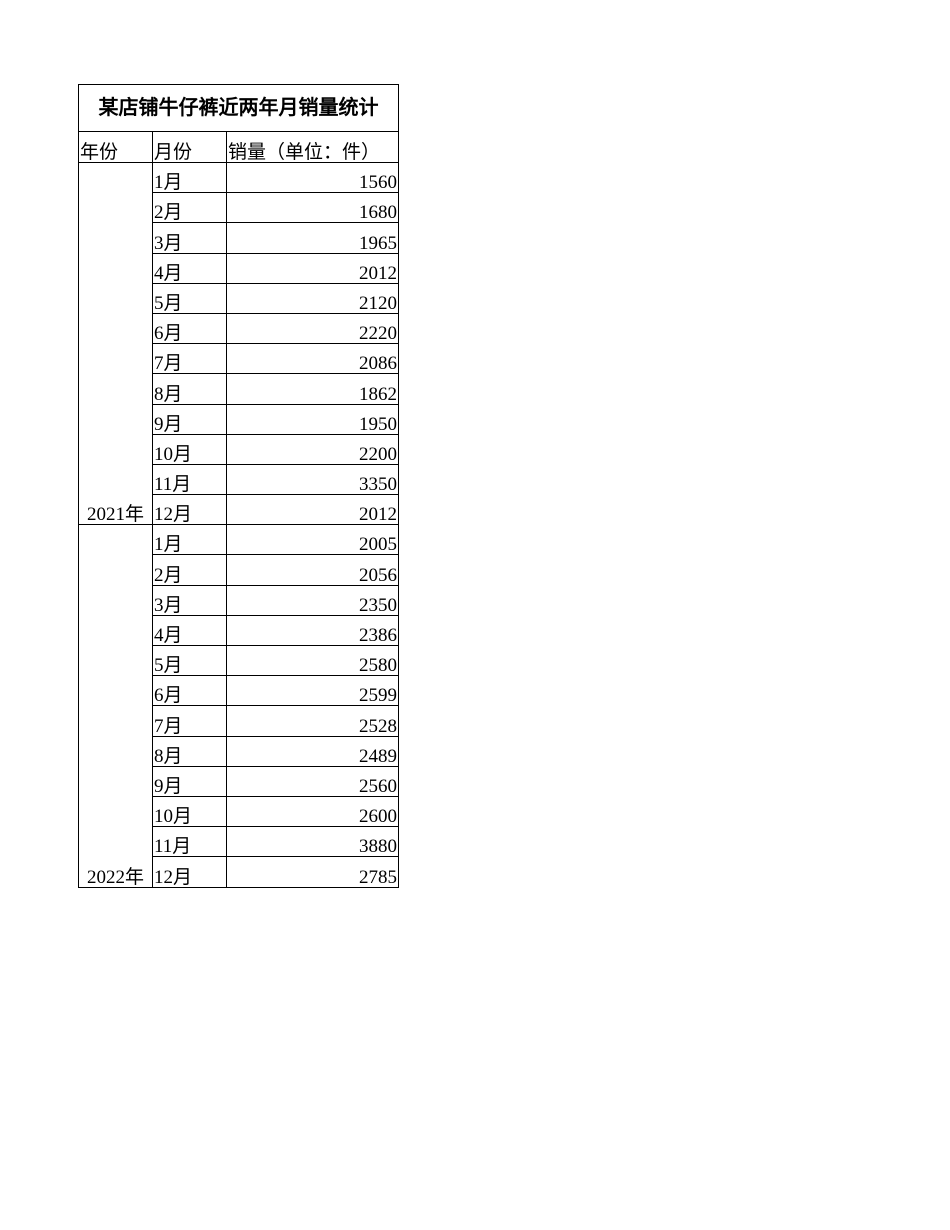  What do you see at coordinates (312, 298) in the screenshot?
I see `sales-cell: 2120` at bounding box center [312, 298].